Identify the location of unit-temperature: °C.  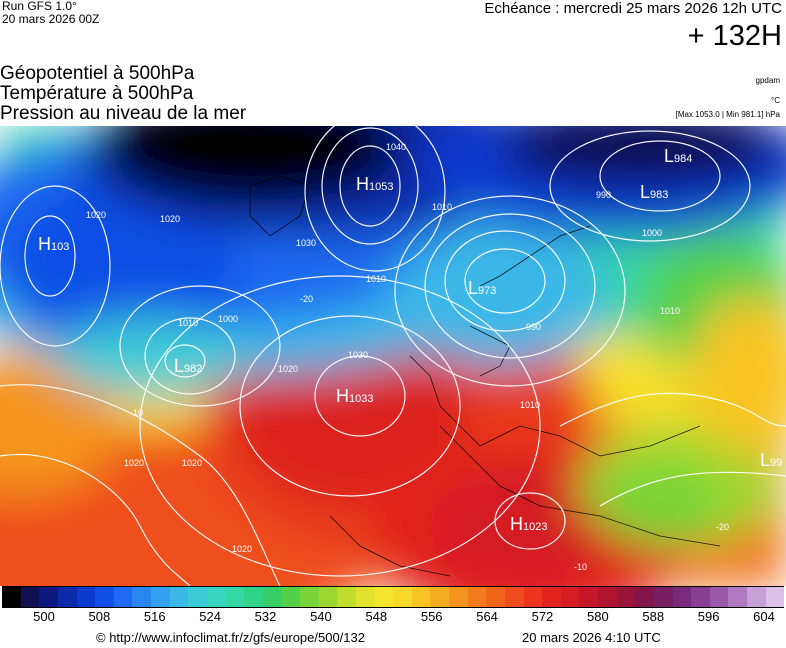
(775, 100).